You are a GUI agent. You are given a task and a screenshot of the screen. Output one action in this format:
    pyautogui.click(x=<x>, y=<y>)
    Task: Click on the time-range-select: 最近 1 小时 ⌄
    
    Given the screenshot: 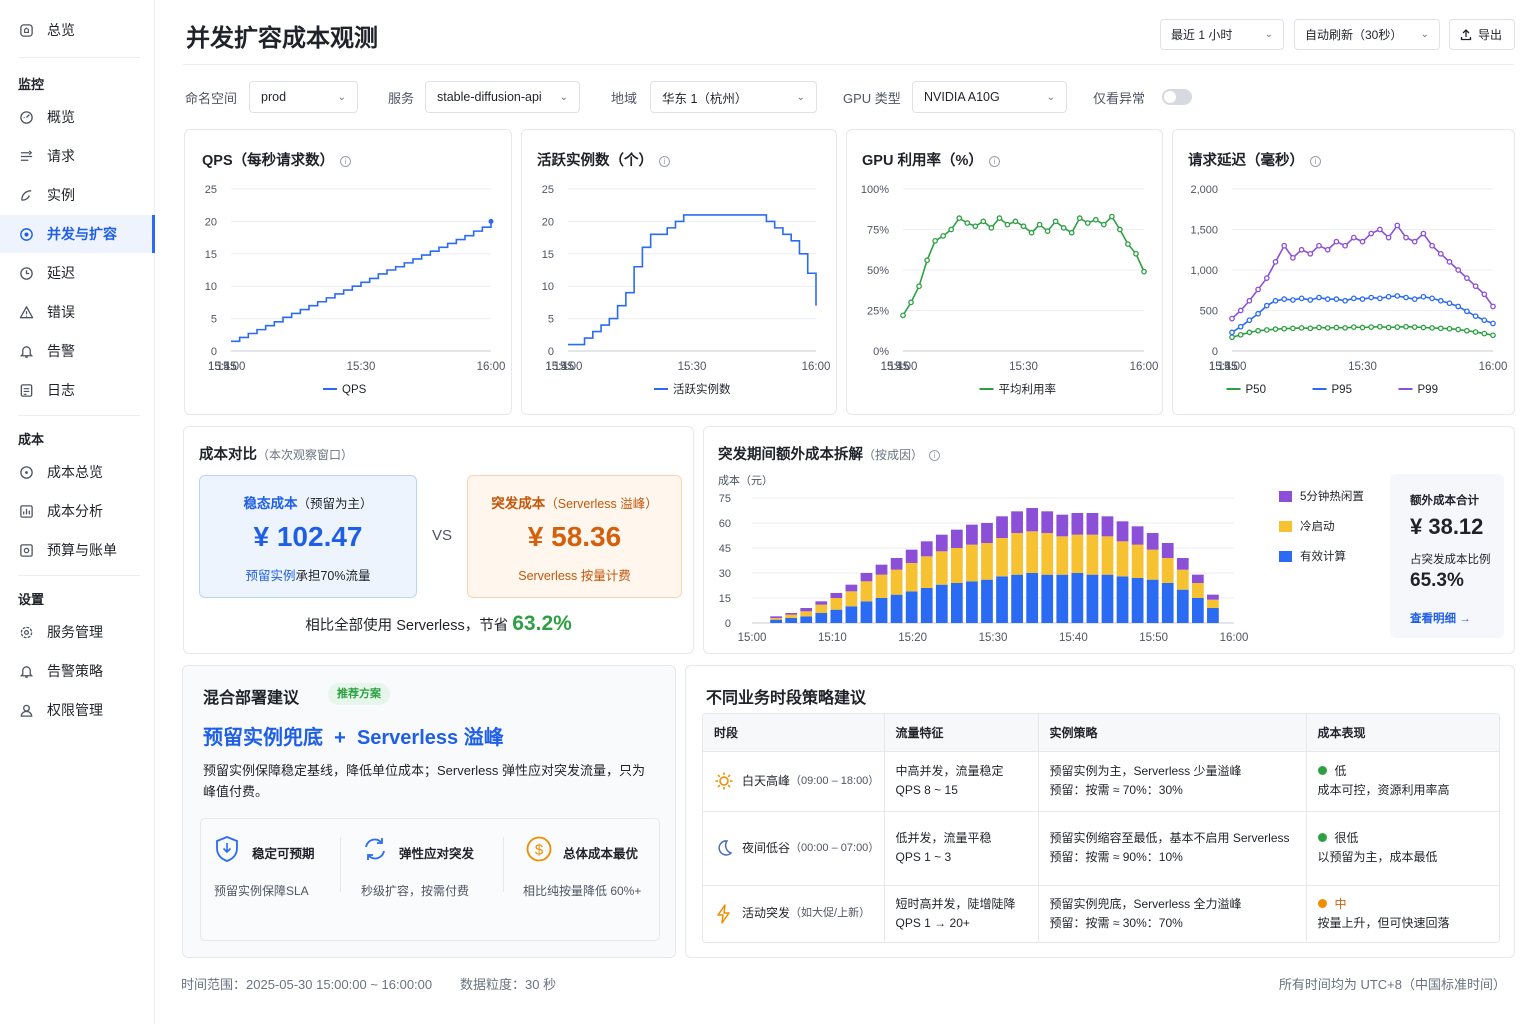 What is the action you would take?
    pyautogui.click(x=1222, y=34)
    